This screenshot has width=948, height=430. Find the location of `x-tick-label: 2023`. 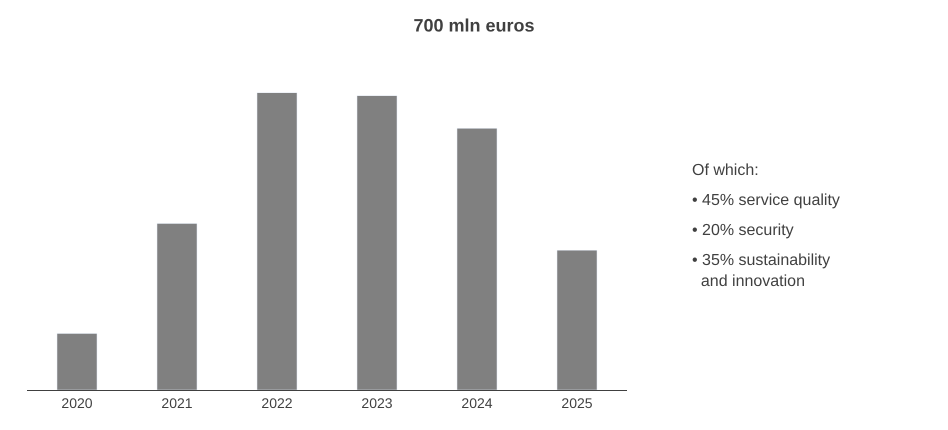

x-tick-label: 2023 is located at coordinates (377, 402).